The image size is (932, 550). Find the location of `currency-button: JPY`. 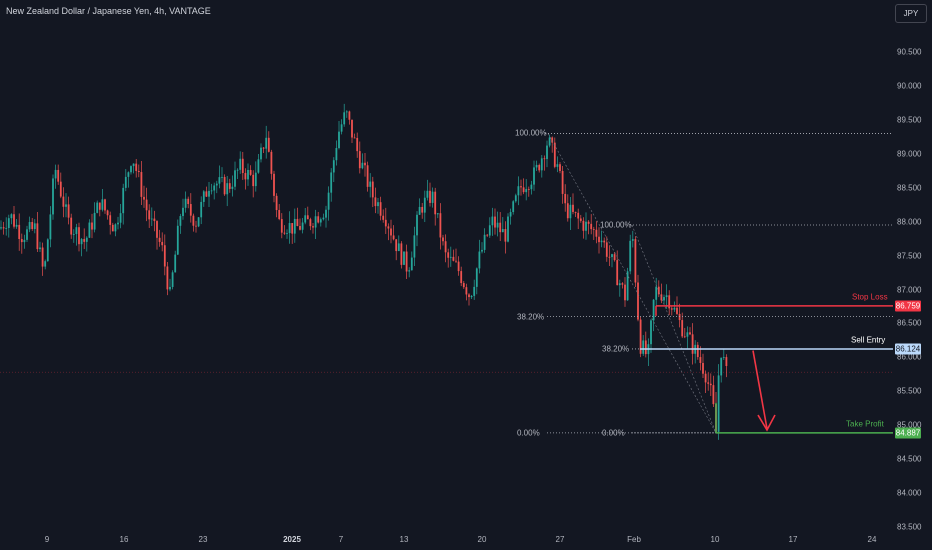

currency-button: JPY is located at coordinates (911, 13).